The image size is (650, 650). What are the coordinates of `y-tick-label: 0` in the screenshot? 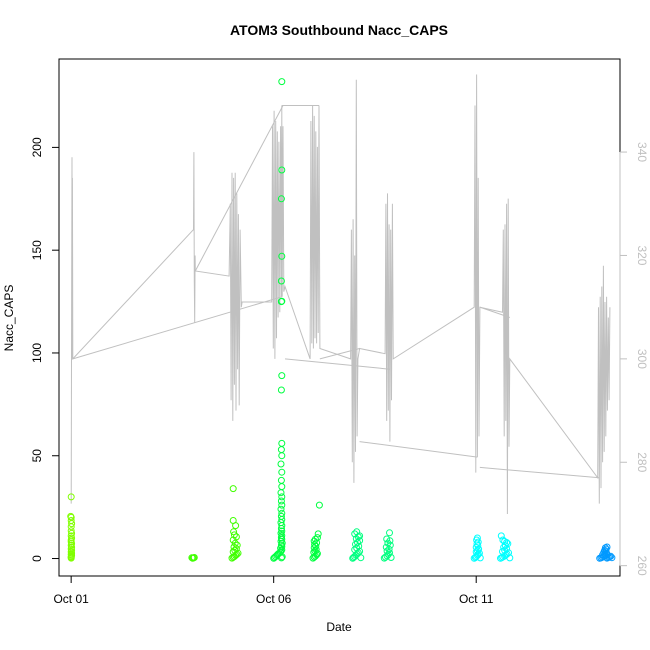 It's located at (37, 558).